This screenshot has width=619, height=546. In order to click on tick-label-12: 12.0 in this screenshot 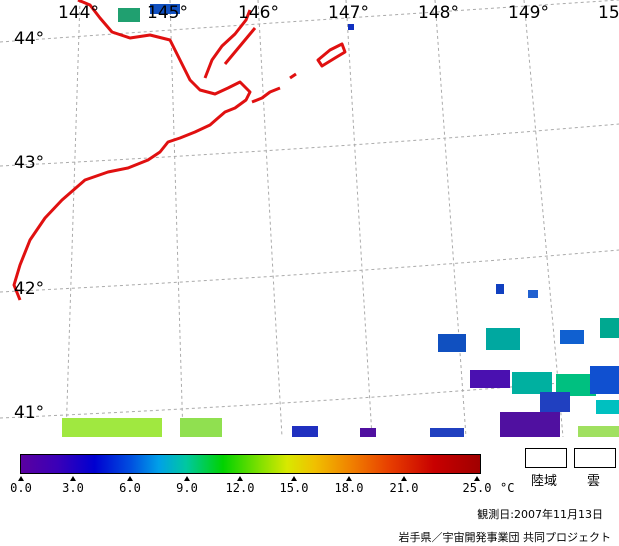, I will do `click(240, 488)`.